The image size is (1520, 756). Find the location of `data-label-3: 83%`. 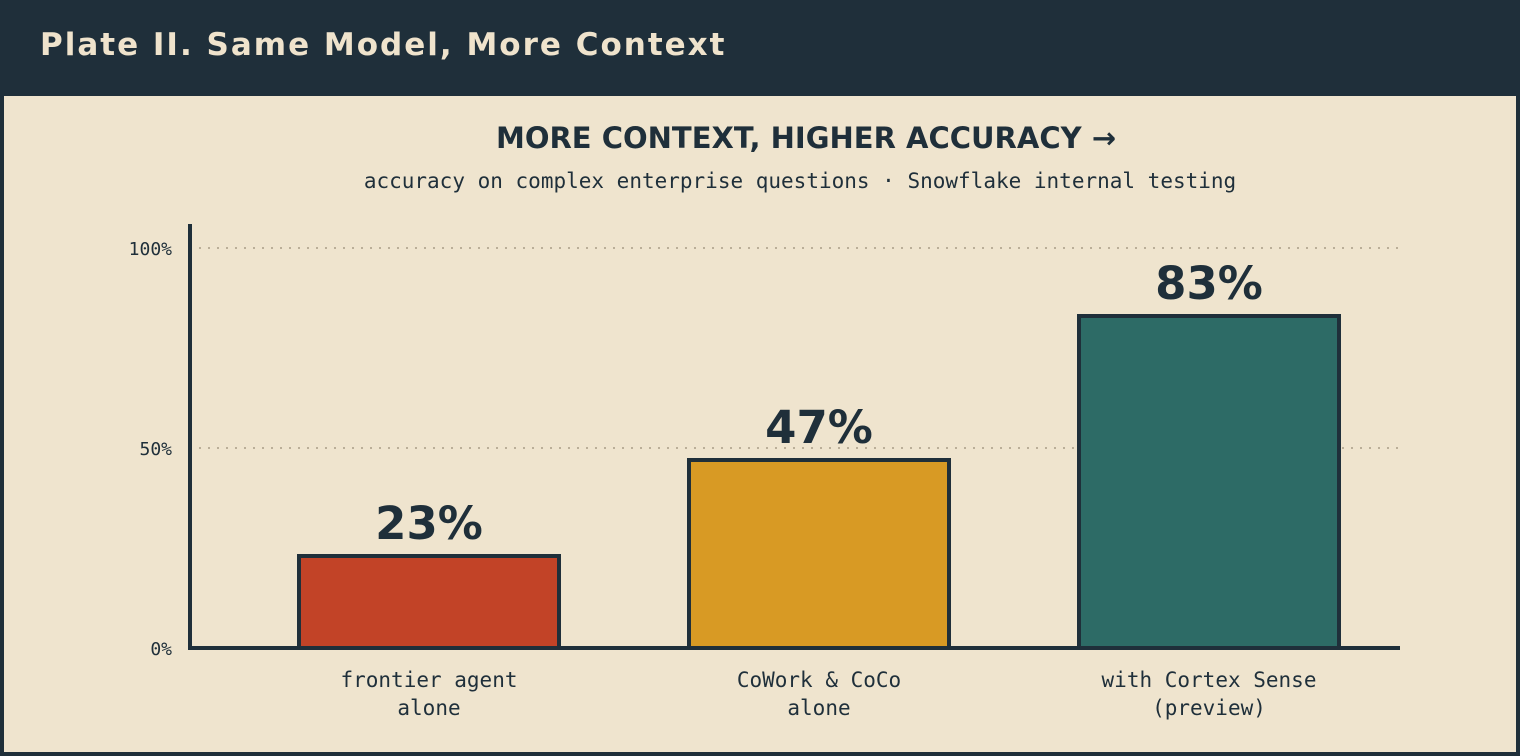

data-label-3: 83% is located at coordinates (1209, 283).